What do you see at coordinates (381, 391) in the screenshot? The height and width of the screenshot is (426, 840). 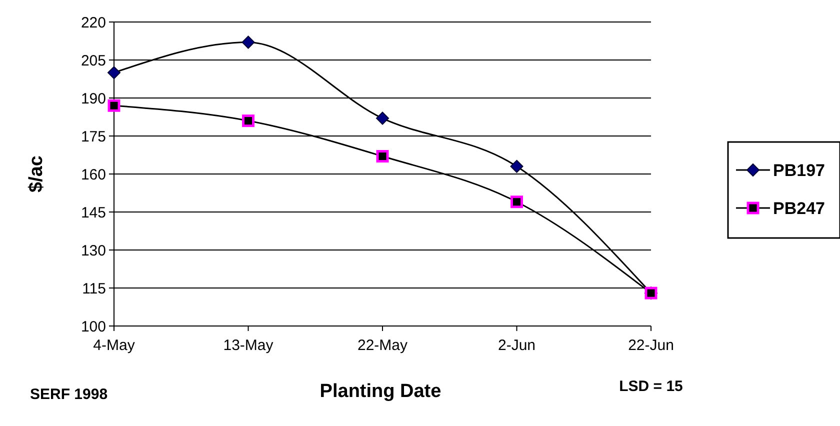 I see `x-axis-title: Planting Date` at bounding box center [381, 391].